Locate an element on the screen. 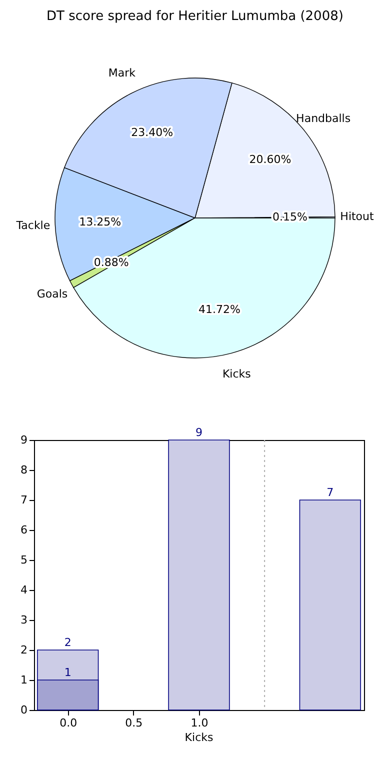  data-label: 41.72% is located at coordinates (219, 309).